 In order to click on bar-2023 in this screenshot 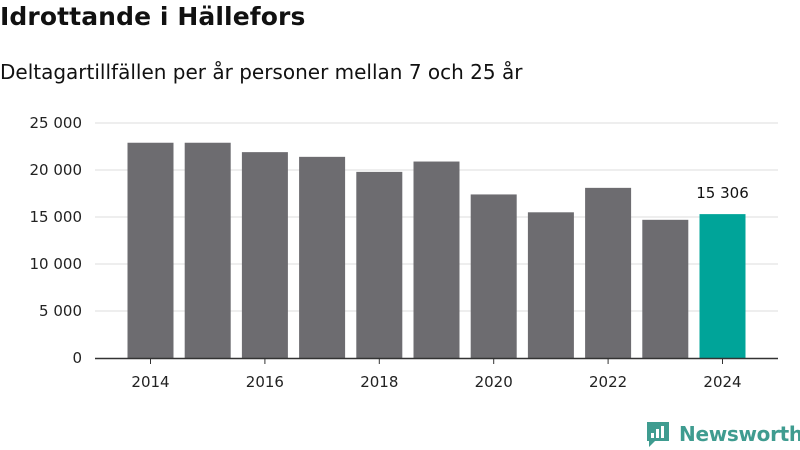, I will do `click(665, 288)`.